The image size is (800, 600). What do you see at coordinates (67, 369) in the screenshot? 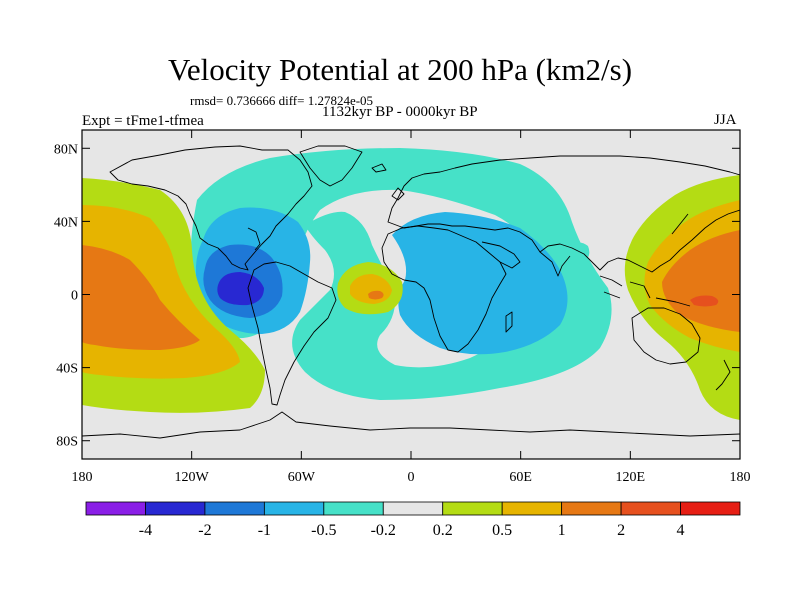
I see `y-tick-label: 40S` at bounding box center [67, 369].